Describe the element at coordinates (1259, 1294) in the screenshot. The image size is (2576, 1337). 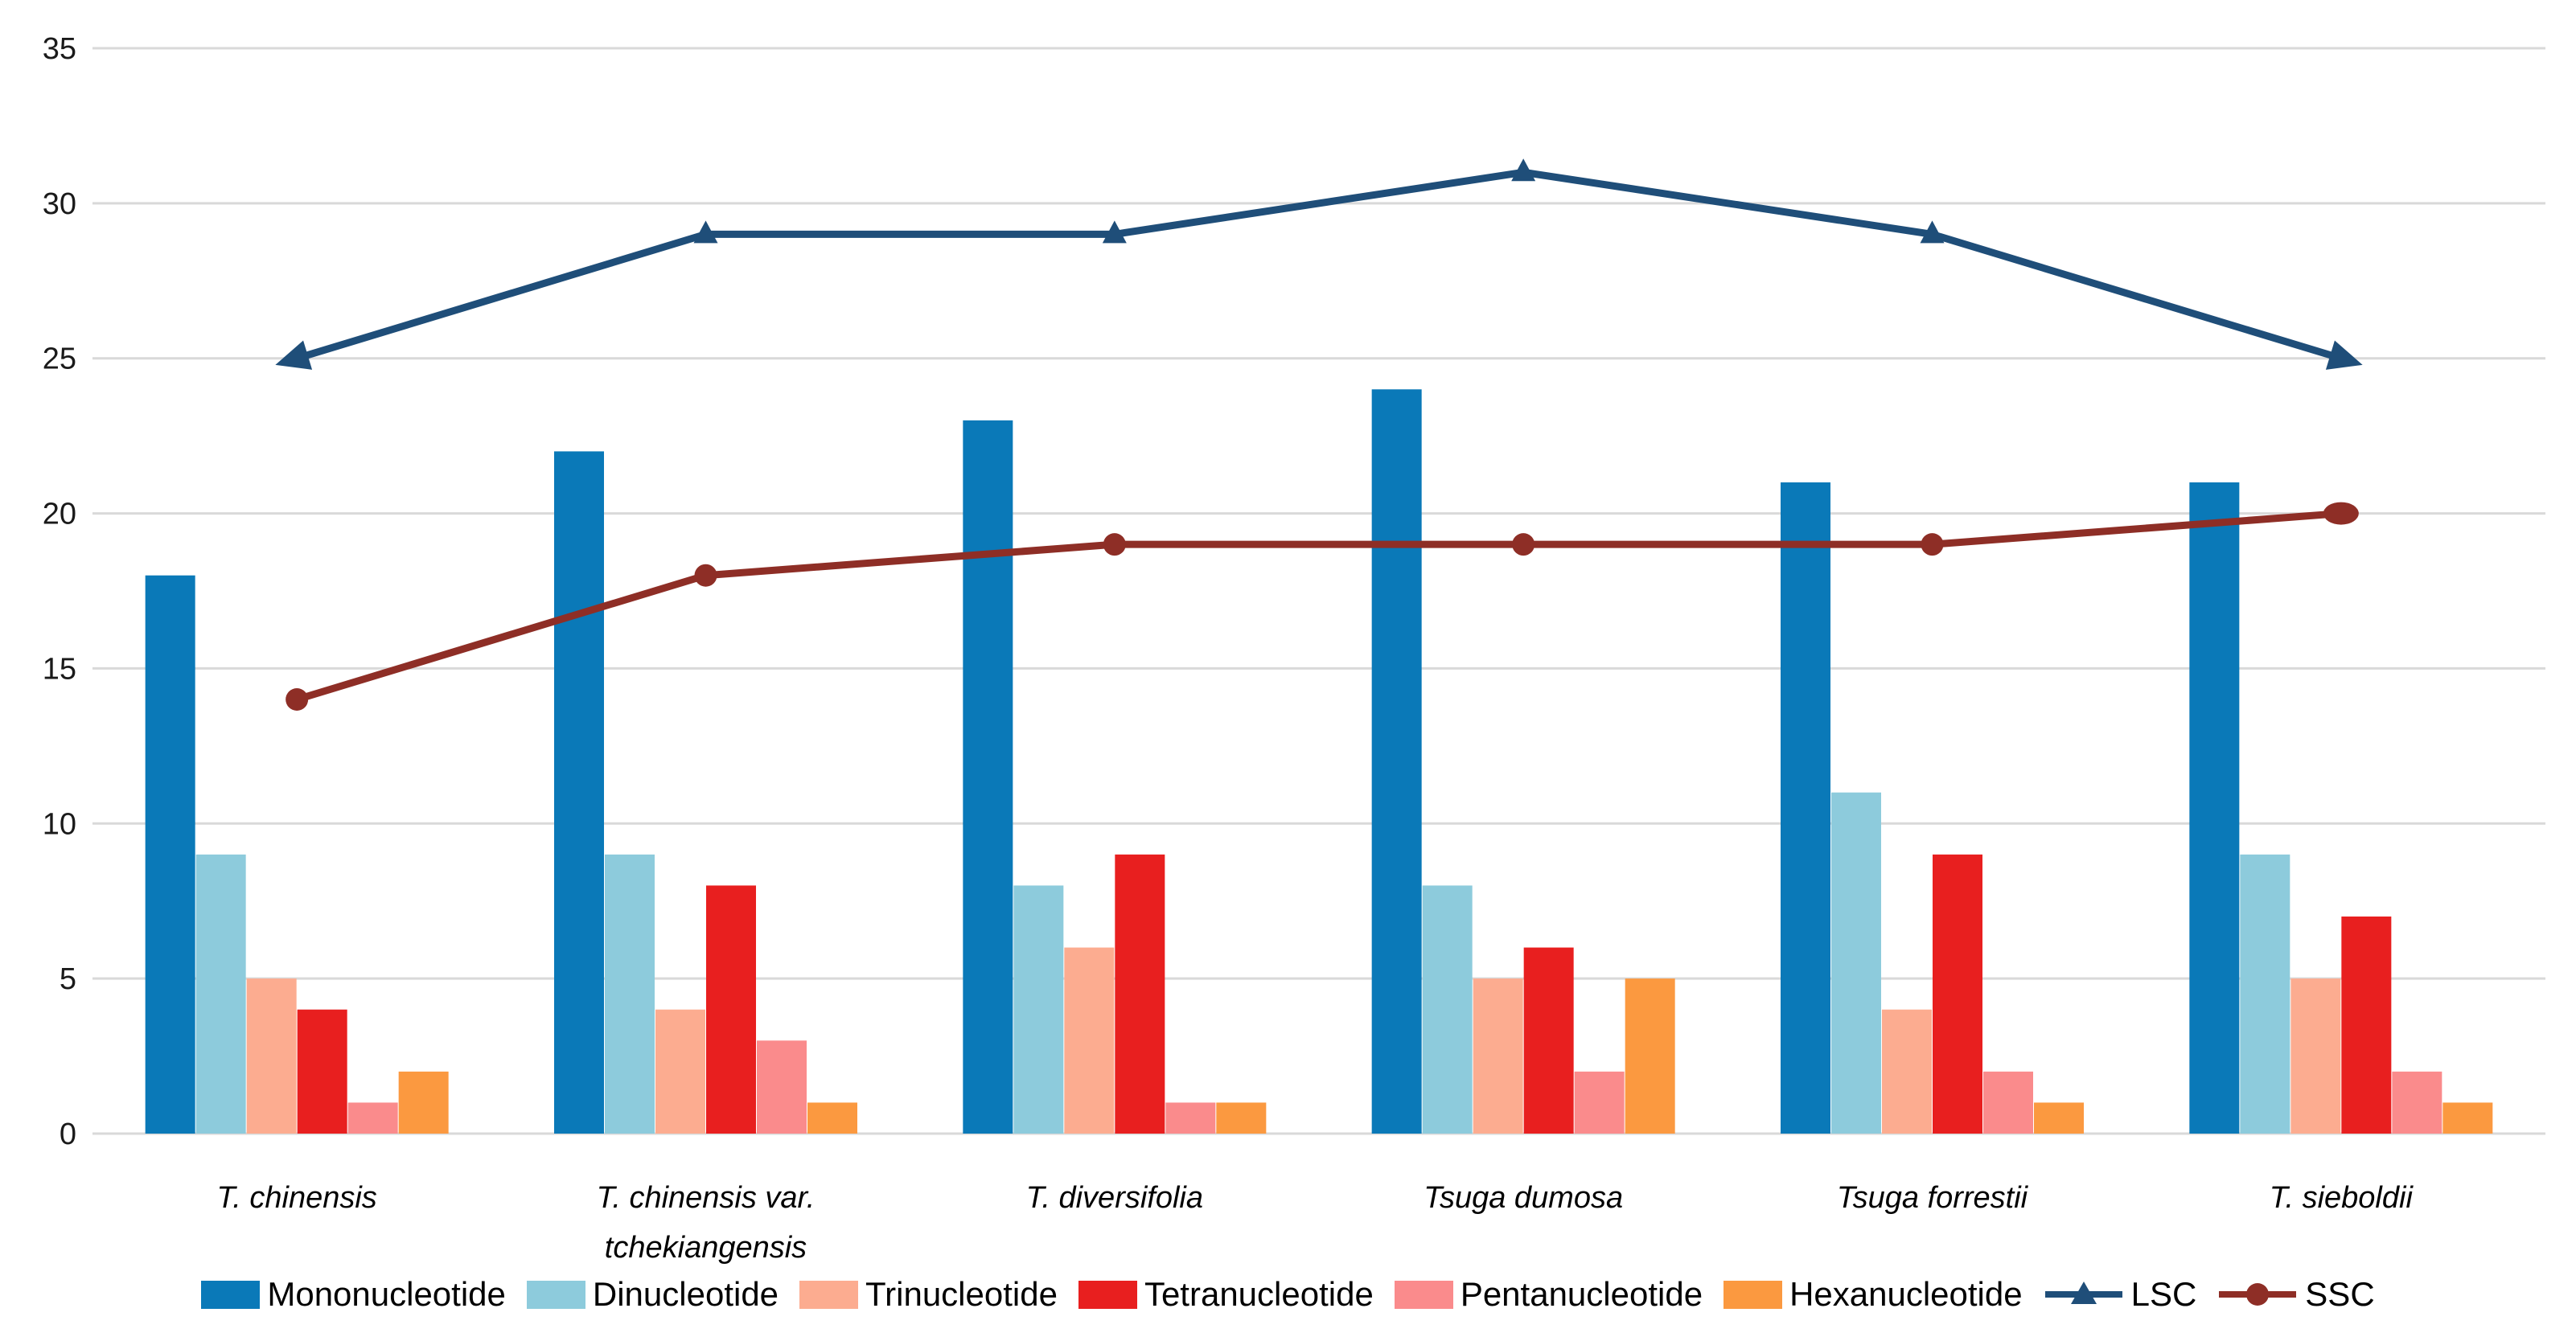
I see `legend-label: Tetranucleotide` at that location.